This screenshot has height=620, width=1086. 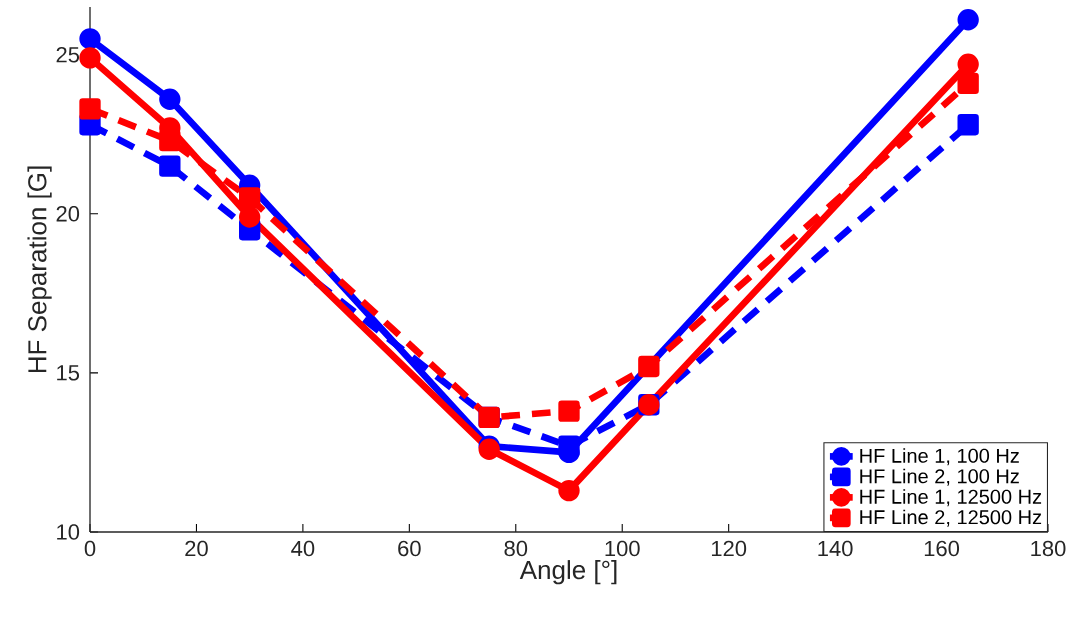 I want to click on x-tick-label: 120, so click(x=729, y=548).